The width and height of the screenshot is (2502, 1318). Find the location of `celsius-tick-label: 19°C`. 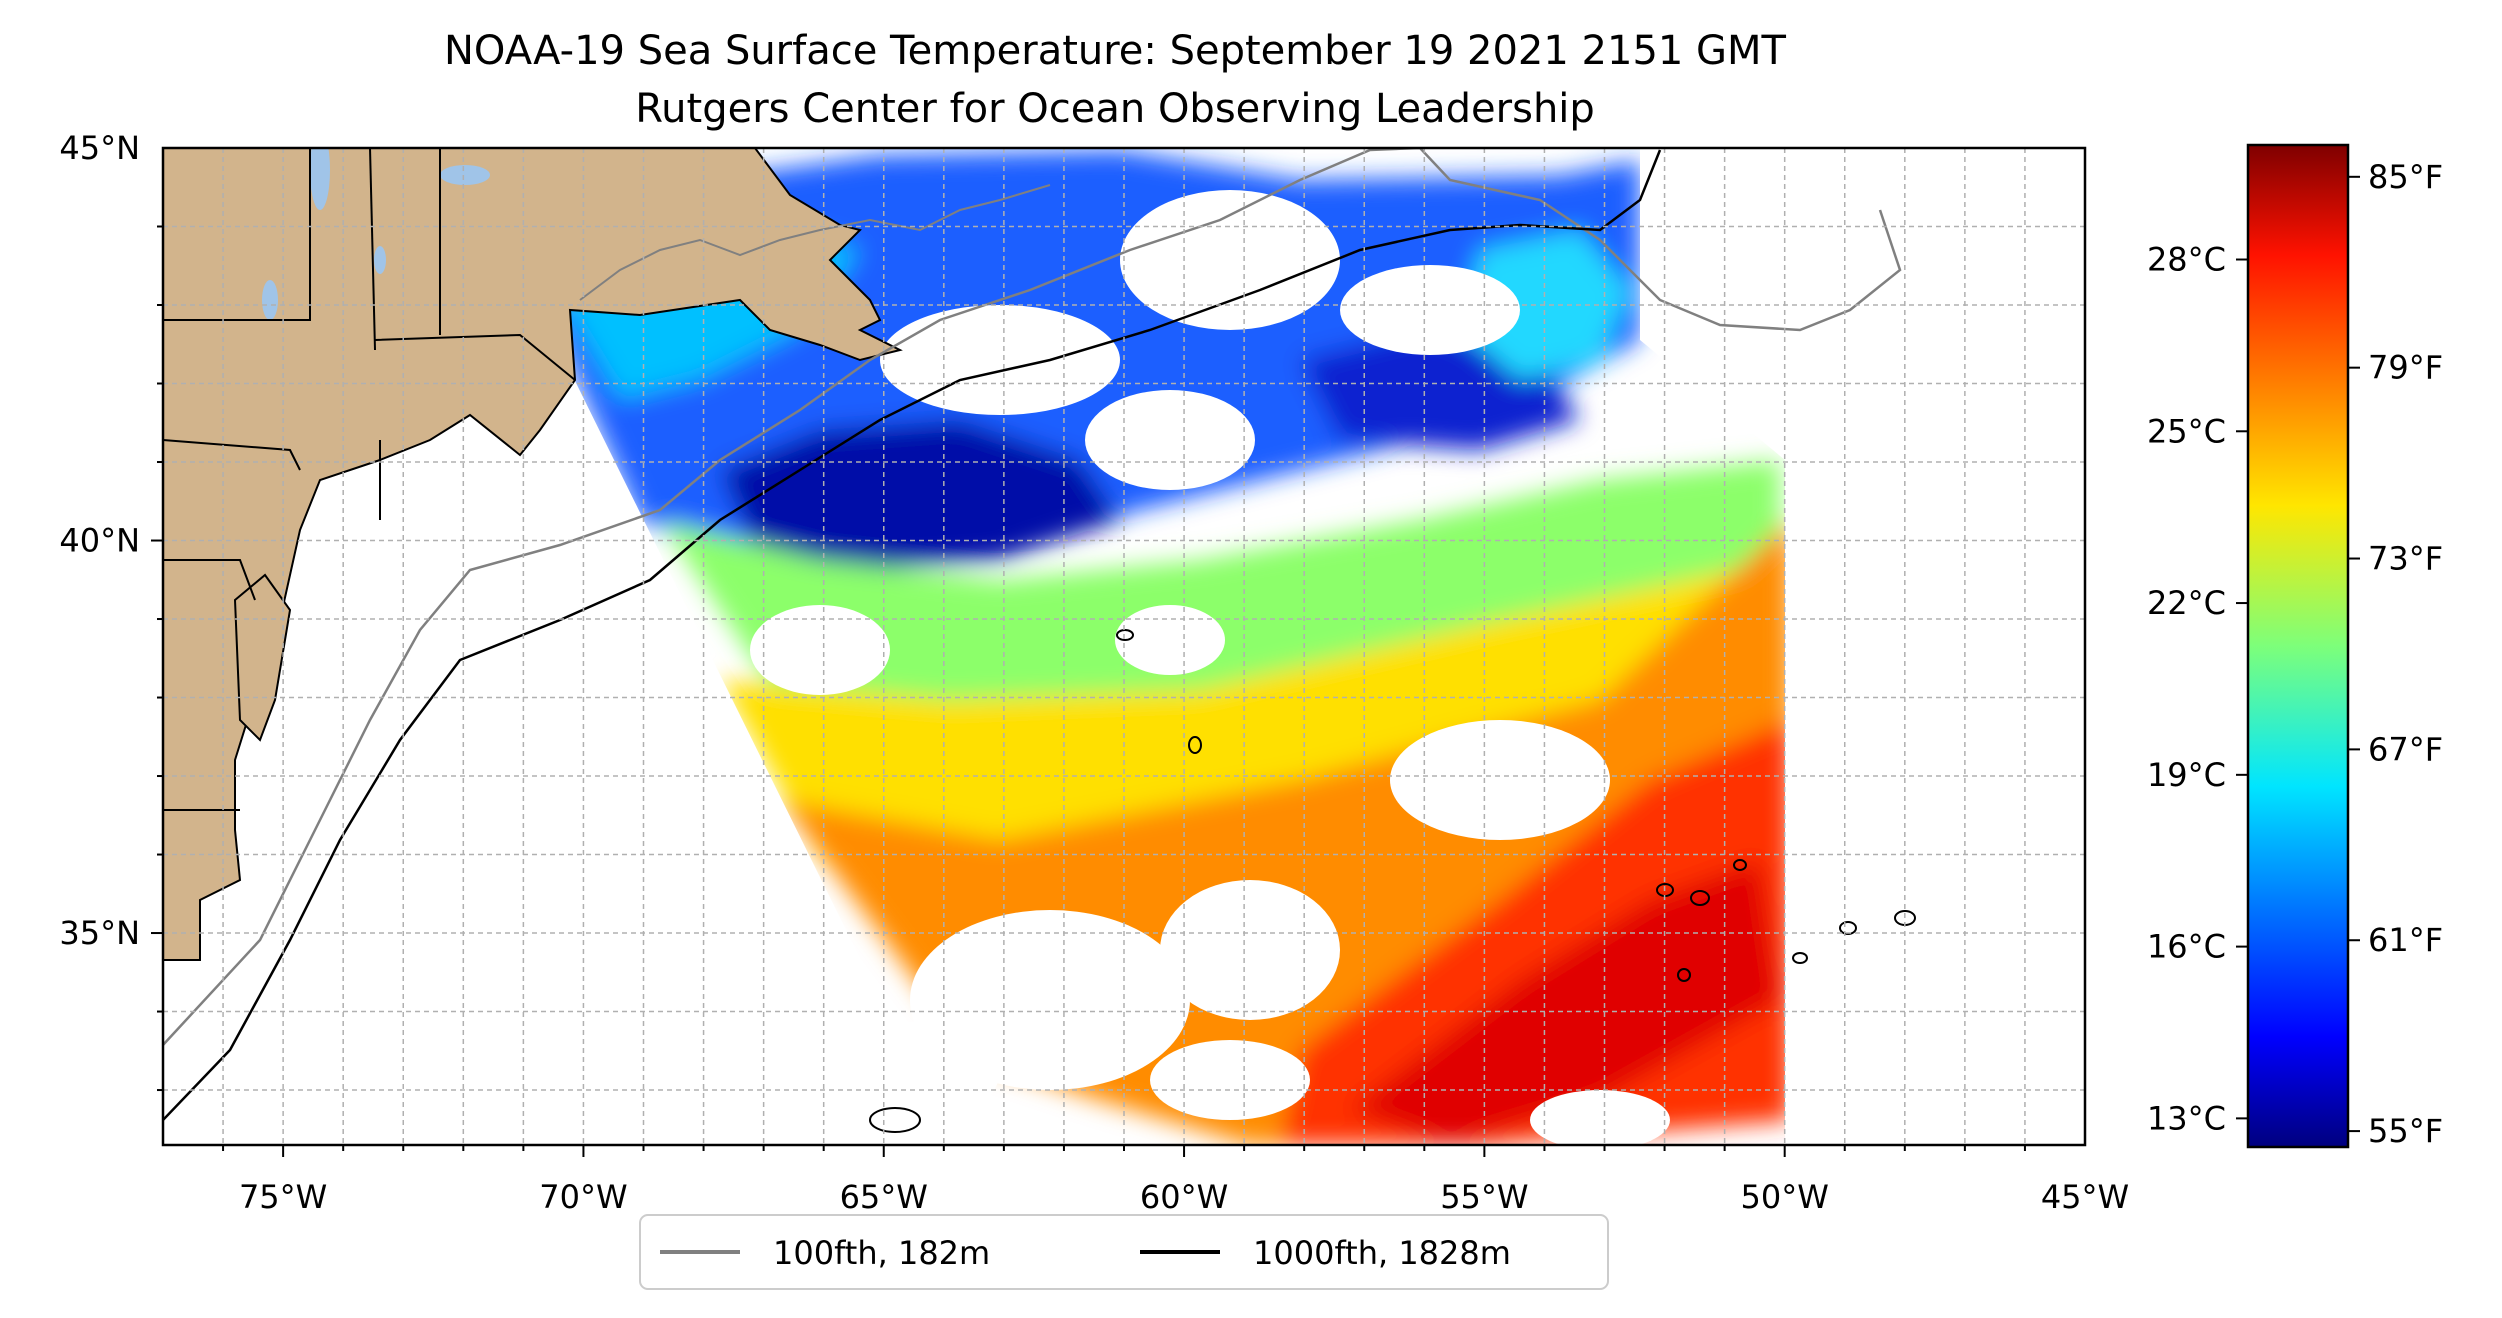

celsius-tick-label: 19°C is located at coordinates (2186, 775).